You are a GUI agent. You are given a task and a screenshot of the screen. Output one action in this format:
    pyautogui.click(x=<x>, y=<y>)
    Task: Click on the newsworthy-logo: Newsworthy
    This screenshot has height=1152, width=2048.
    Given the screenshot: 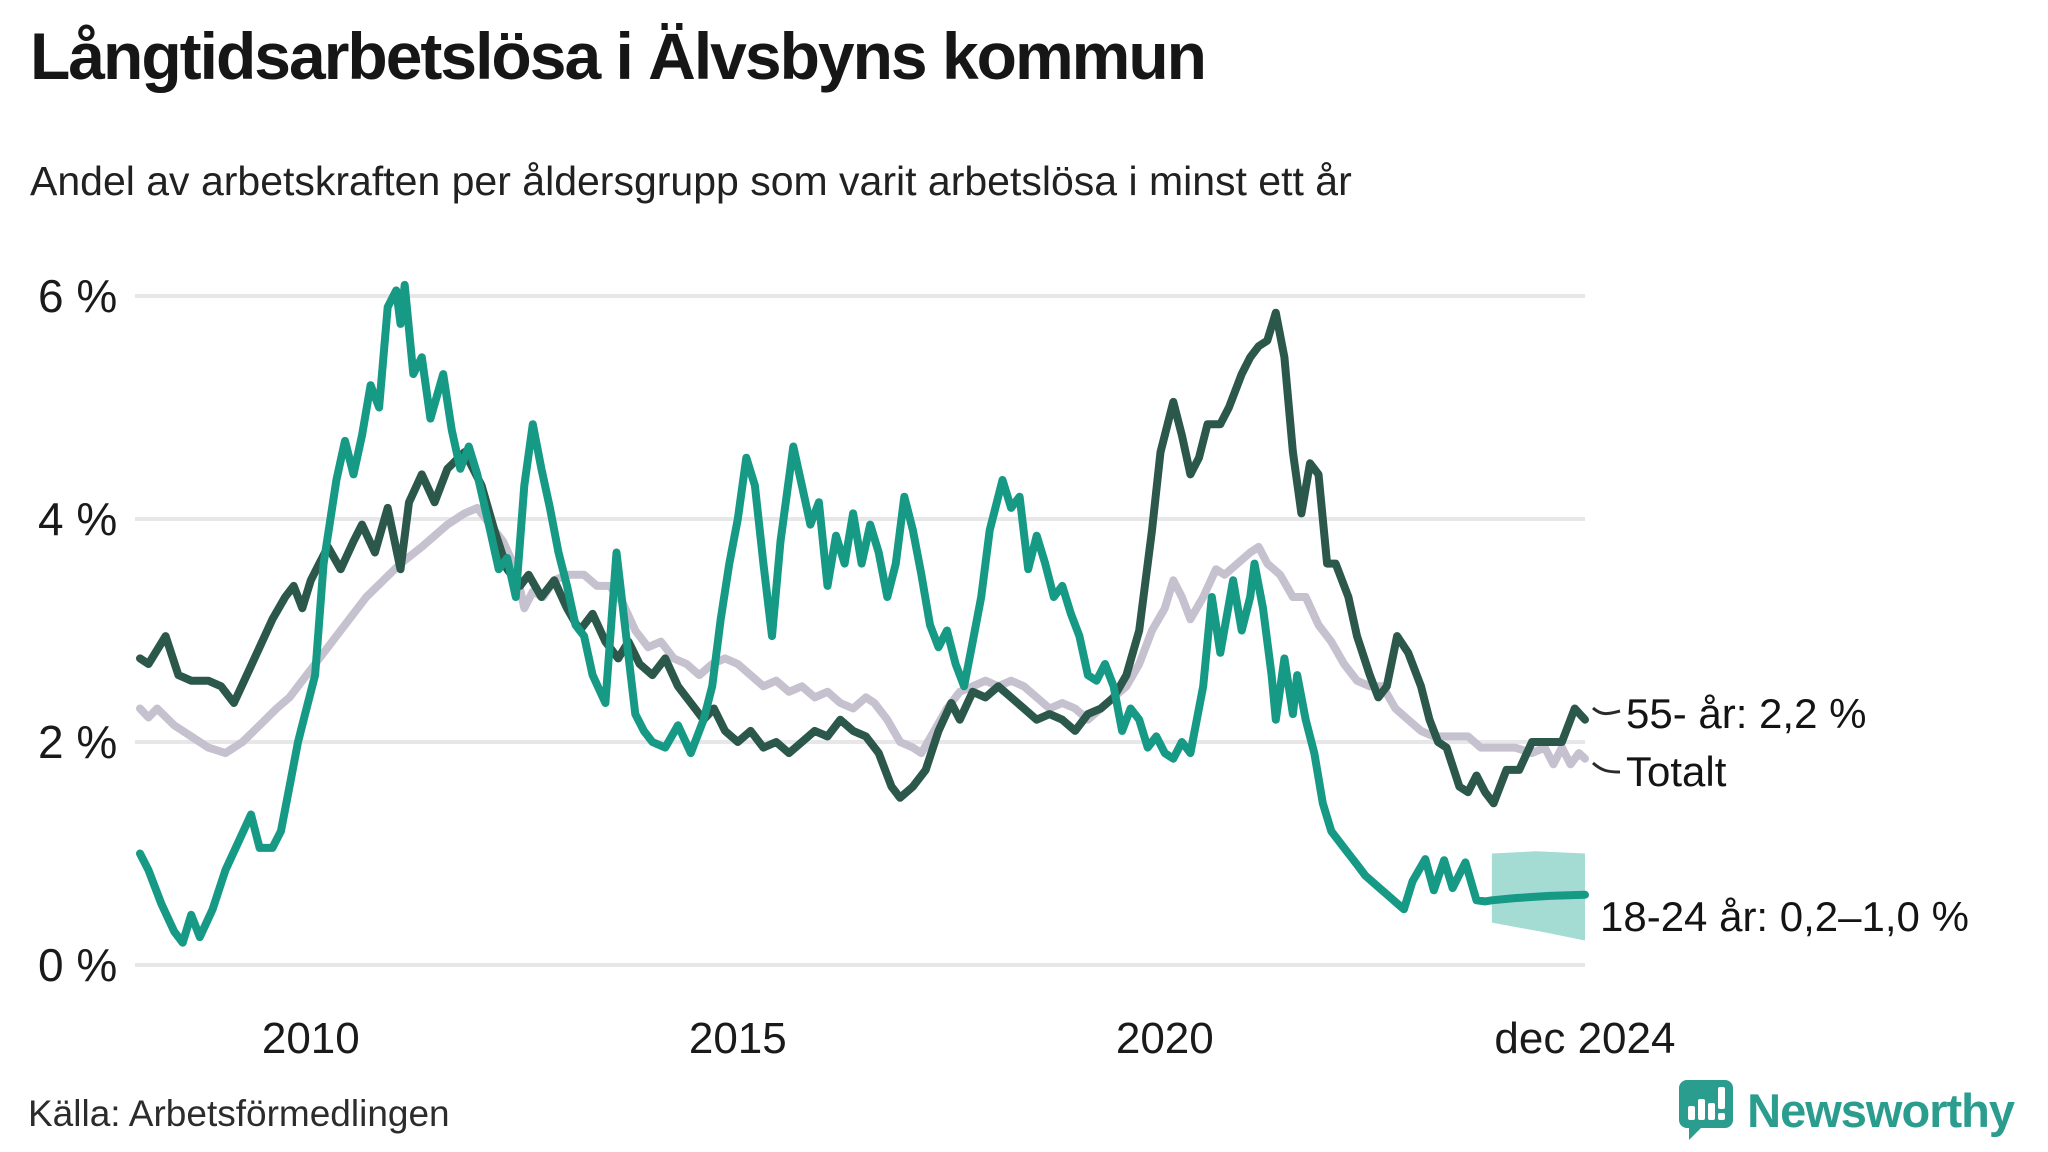 What is the action you would take?
    pyautogui.click(x=1846, y=1110)
    